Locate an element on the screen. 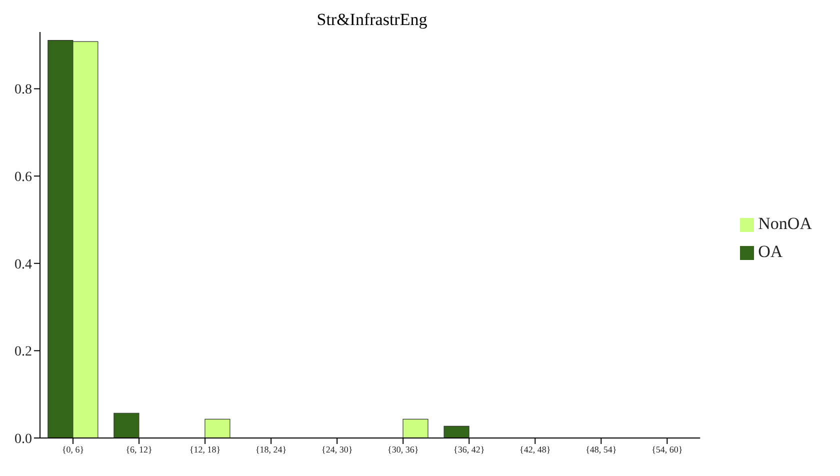  legend-label: NonOA is located at coordinates (785, 223).